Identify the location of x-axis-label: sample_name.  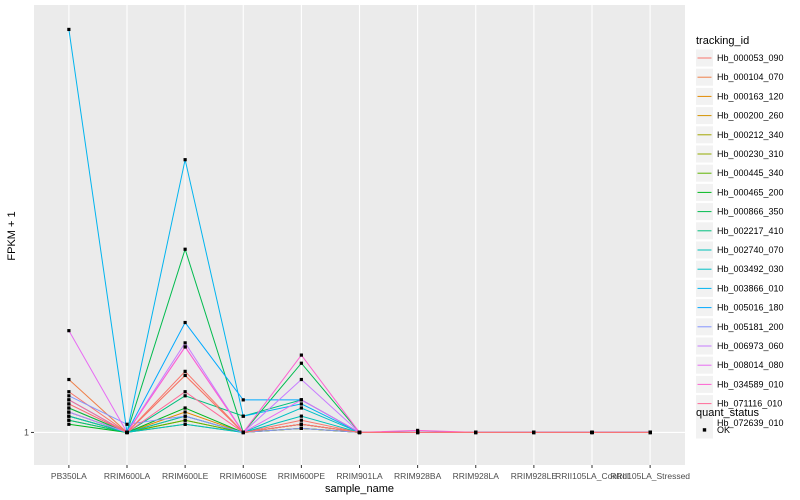
(359, 489).